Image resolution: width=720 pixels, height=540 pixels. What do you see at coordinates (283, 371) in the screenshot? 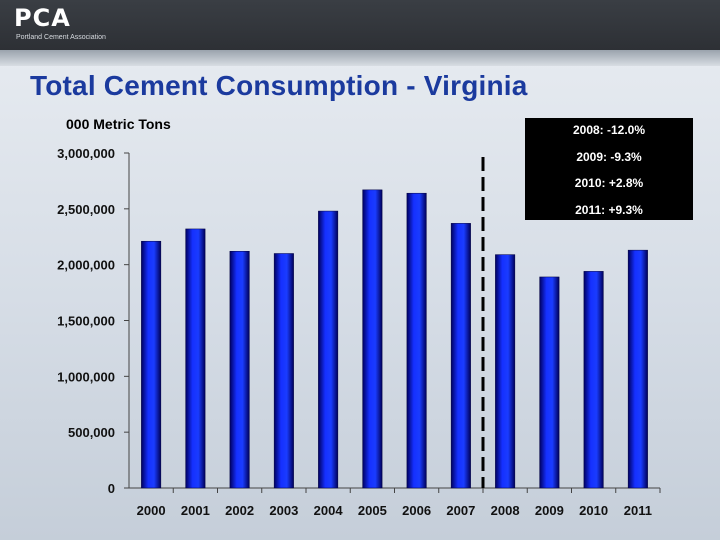
I see `bar-2003` at bounding box center [283, 371].